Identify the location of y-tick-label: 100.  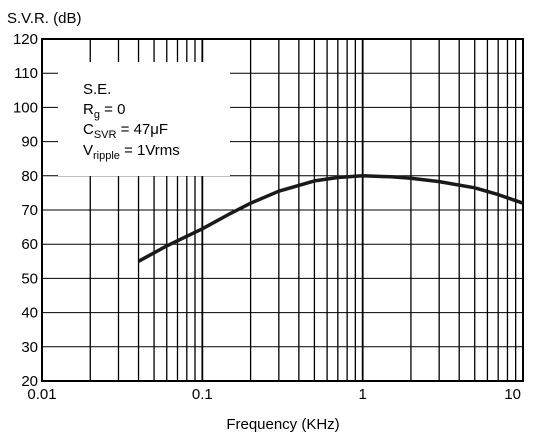
(25, 107).